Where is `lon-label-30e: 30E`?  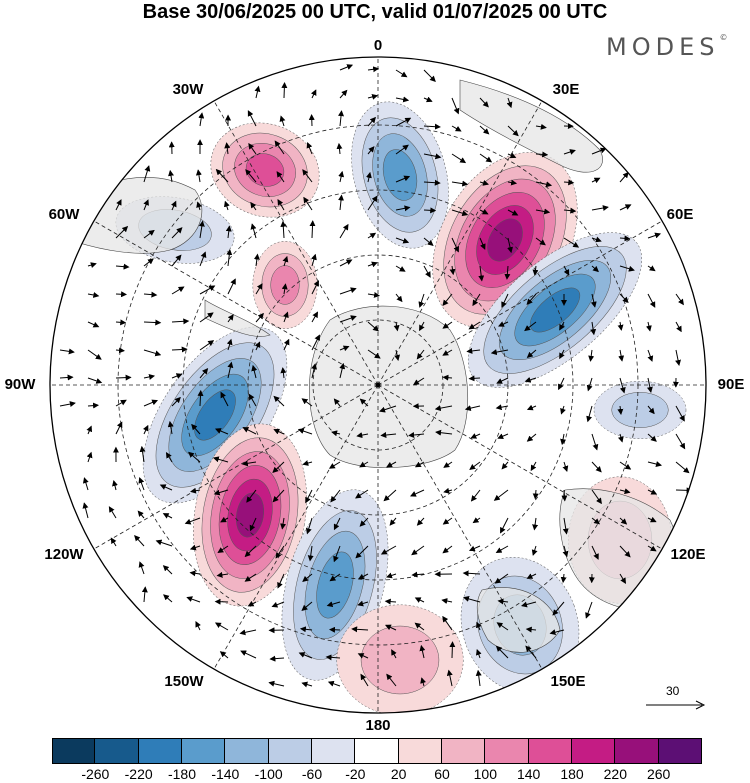 lon-label-30e: 30E is located at coordinates (566, 89).